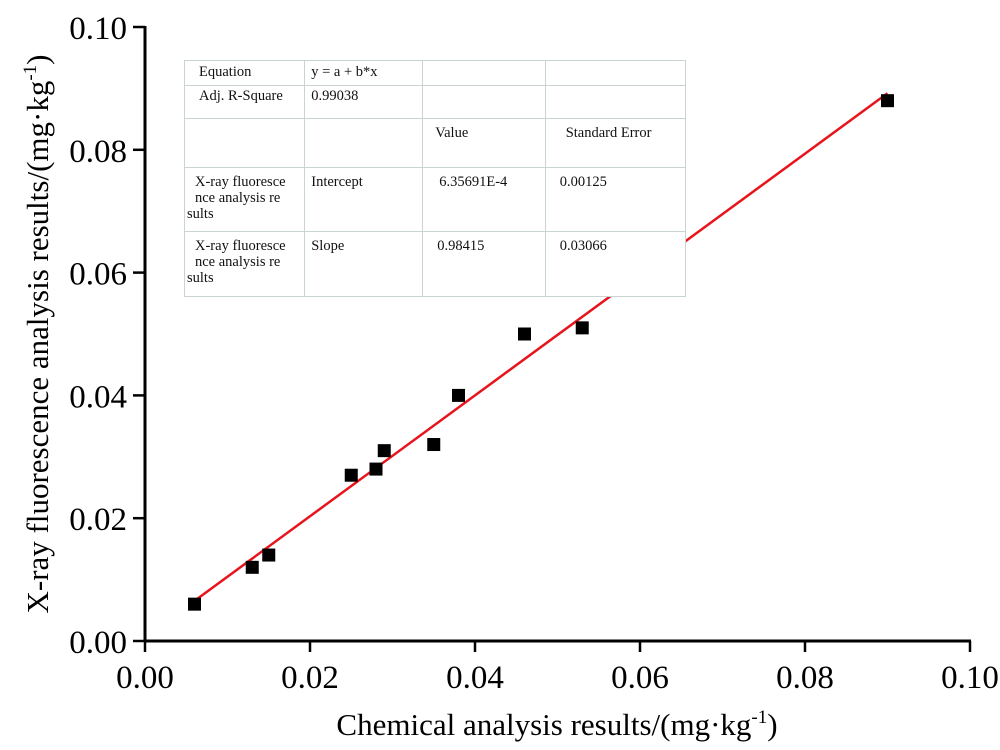 The image size is (1000, 750). Describe the element at coordinates (772, 724) in the screenshot. I see `x-axis-title-end: )` at that location.